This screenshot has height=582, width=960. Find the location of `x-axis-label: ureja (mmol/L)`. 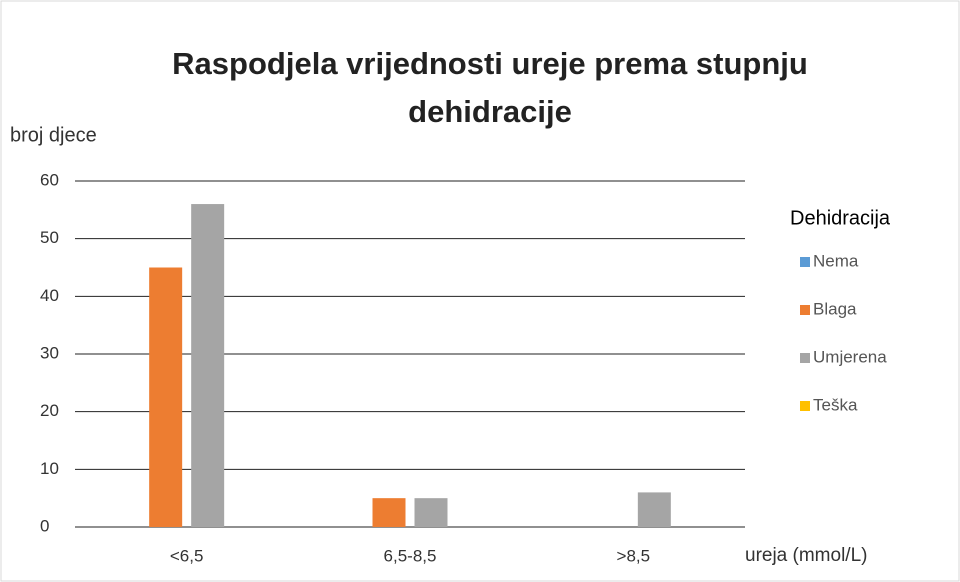

x-axis-label: ureja (mmol/L) is located at coordinates (806, 555).